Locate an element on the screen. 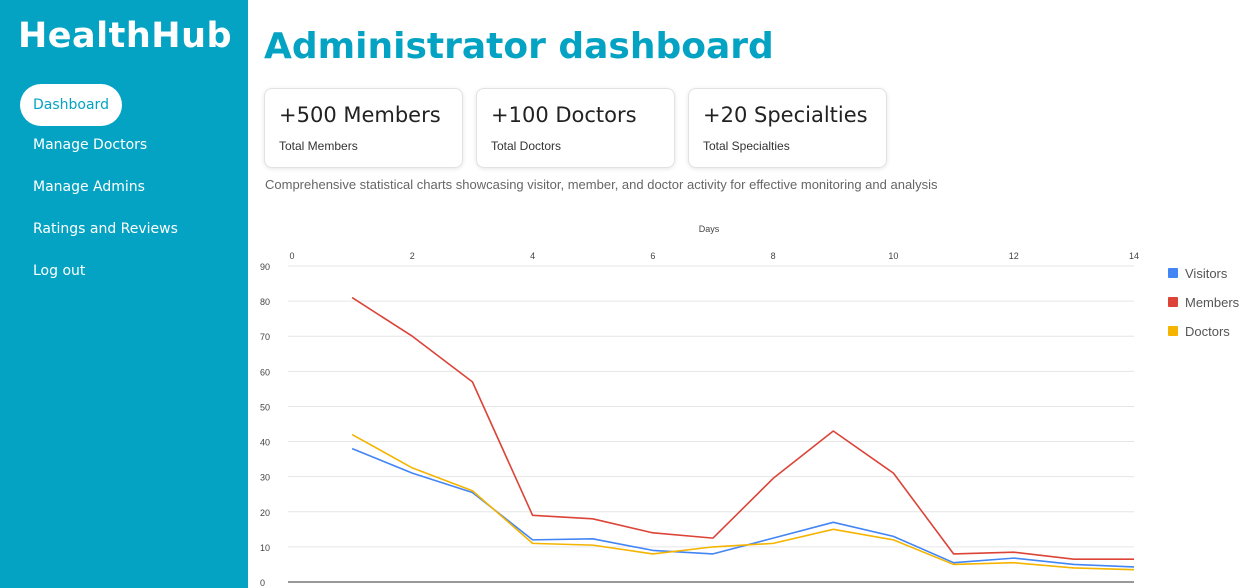 This screenshot has height=588, width=1254. nav-item-logout: Log out is located at coordinates (59, 271).